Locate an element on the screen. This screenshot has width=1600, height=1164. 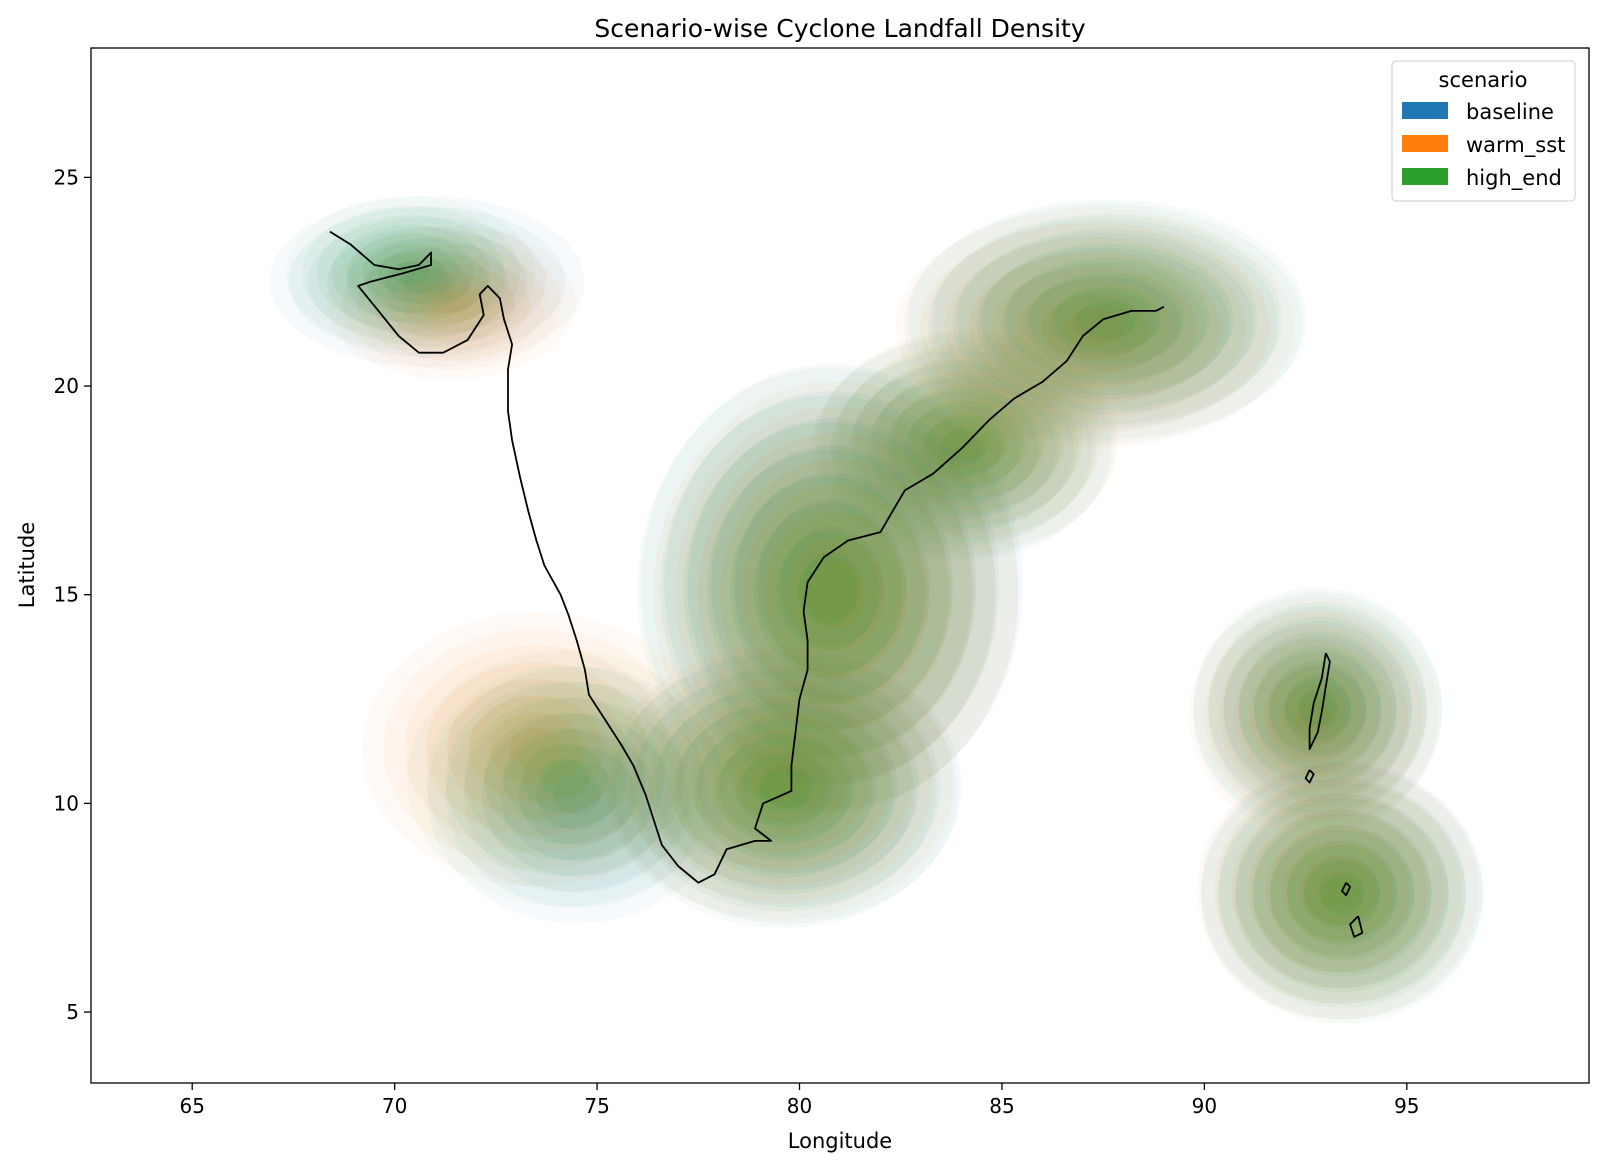
legend-title: scenario is located at coordinates (1483, 80).